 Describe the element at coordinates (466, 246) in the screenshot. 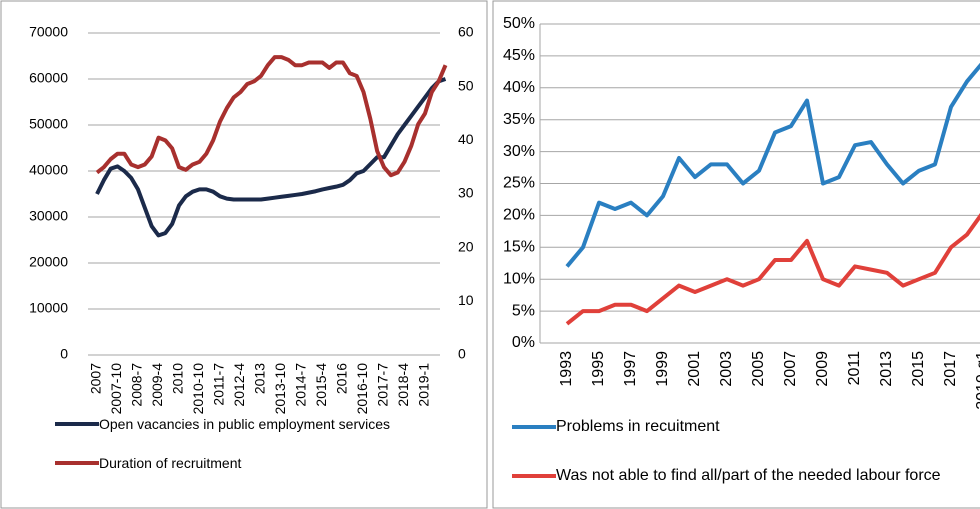

I see `y2-tick-label: 20` at that location.